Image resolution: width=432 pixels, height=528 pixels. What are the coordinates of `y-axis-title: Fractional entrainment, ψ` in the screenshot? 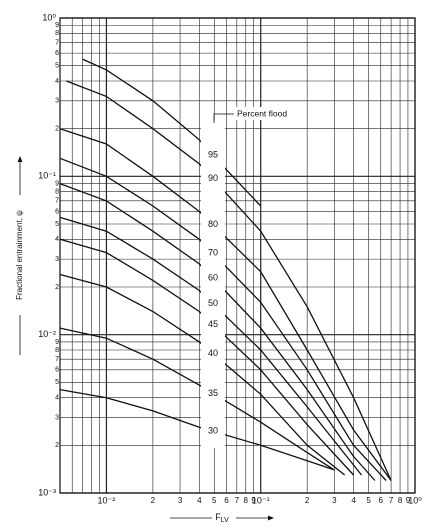 It's located at (19, 255).